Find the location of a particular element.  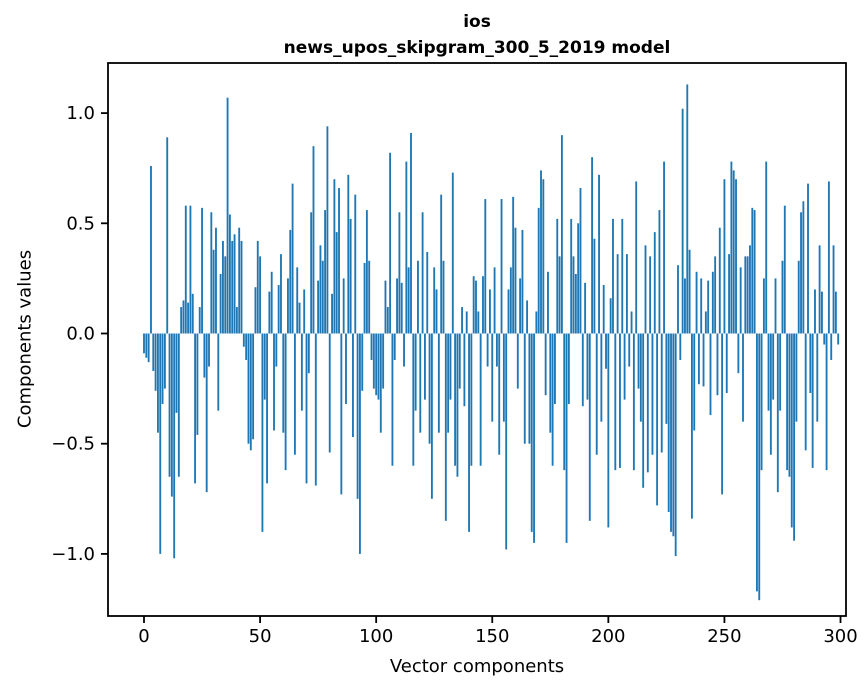

x-tick-label: 0 is located at coordinates (143, 636).